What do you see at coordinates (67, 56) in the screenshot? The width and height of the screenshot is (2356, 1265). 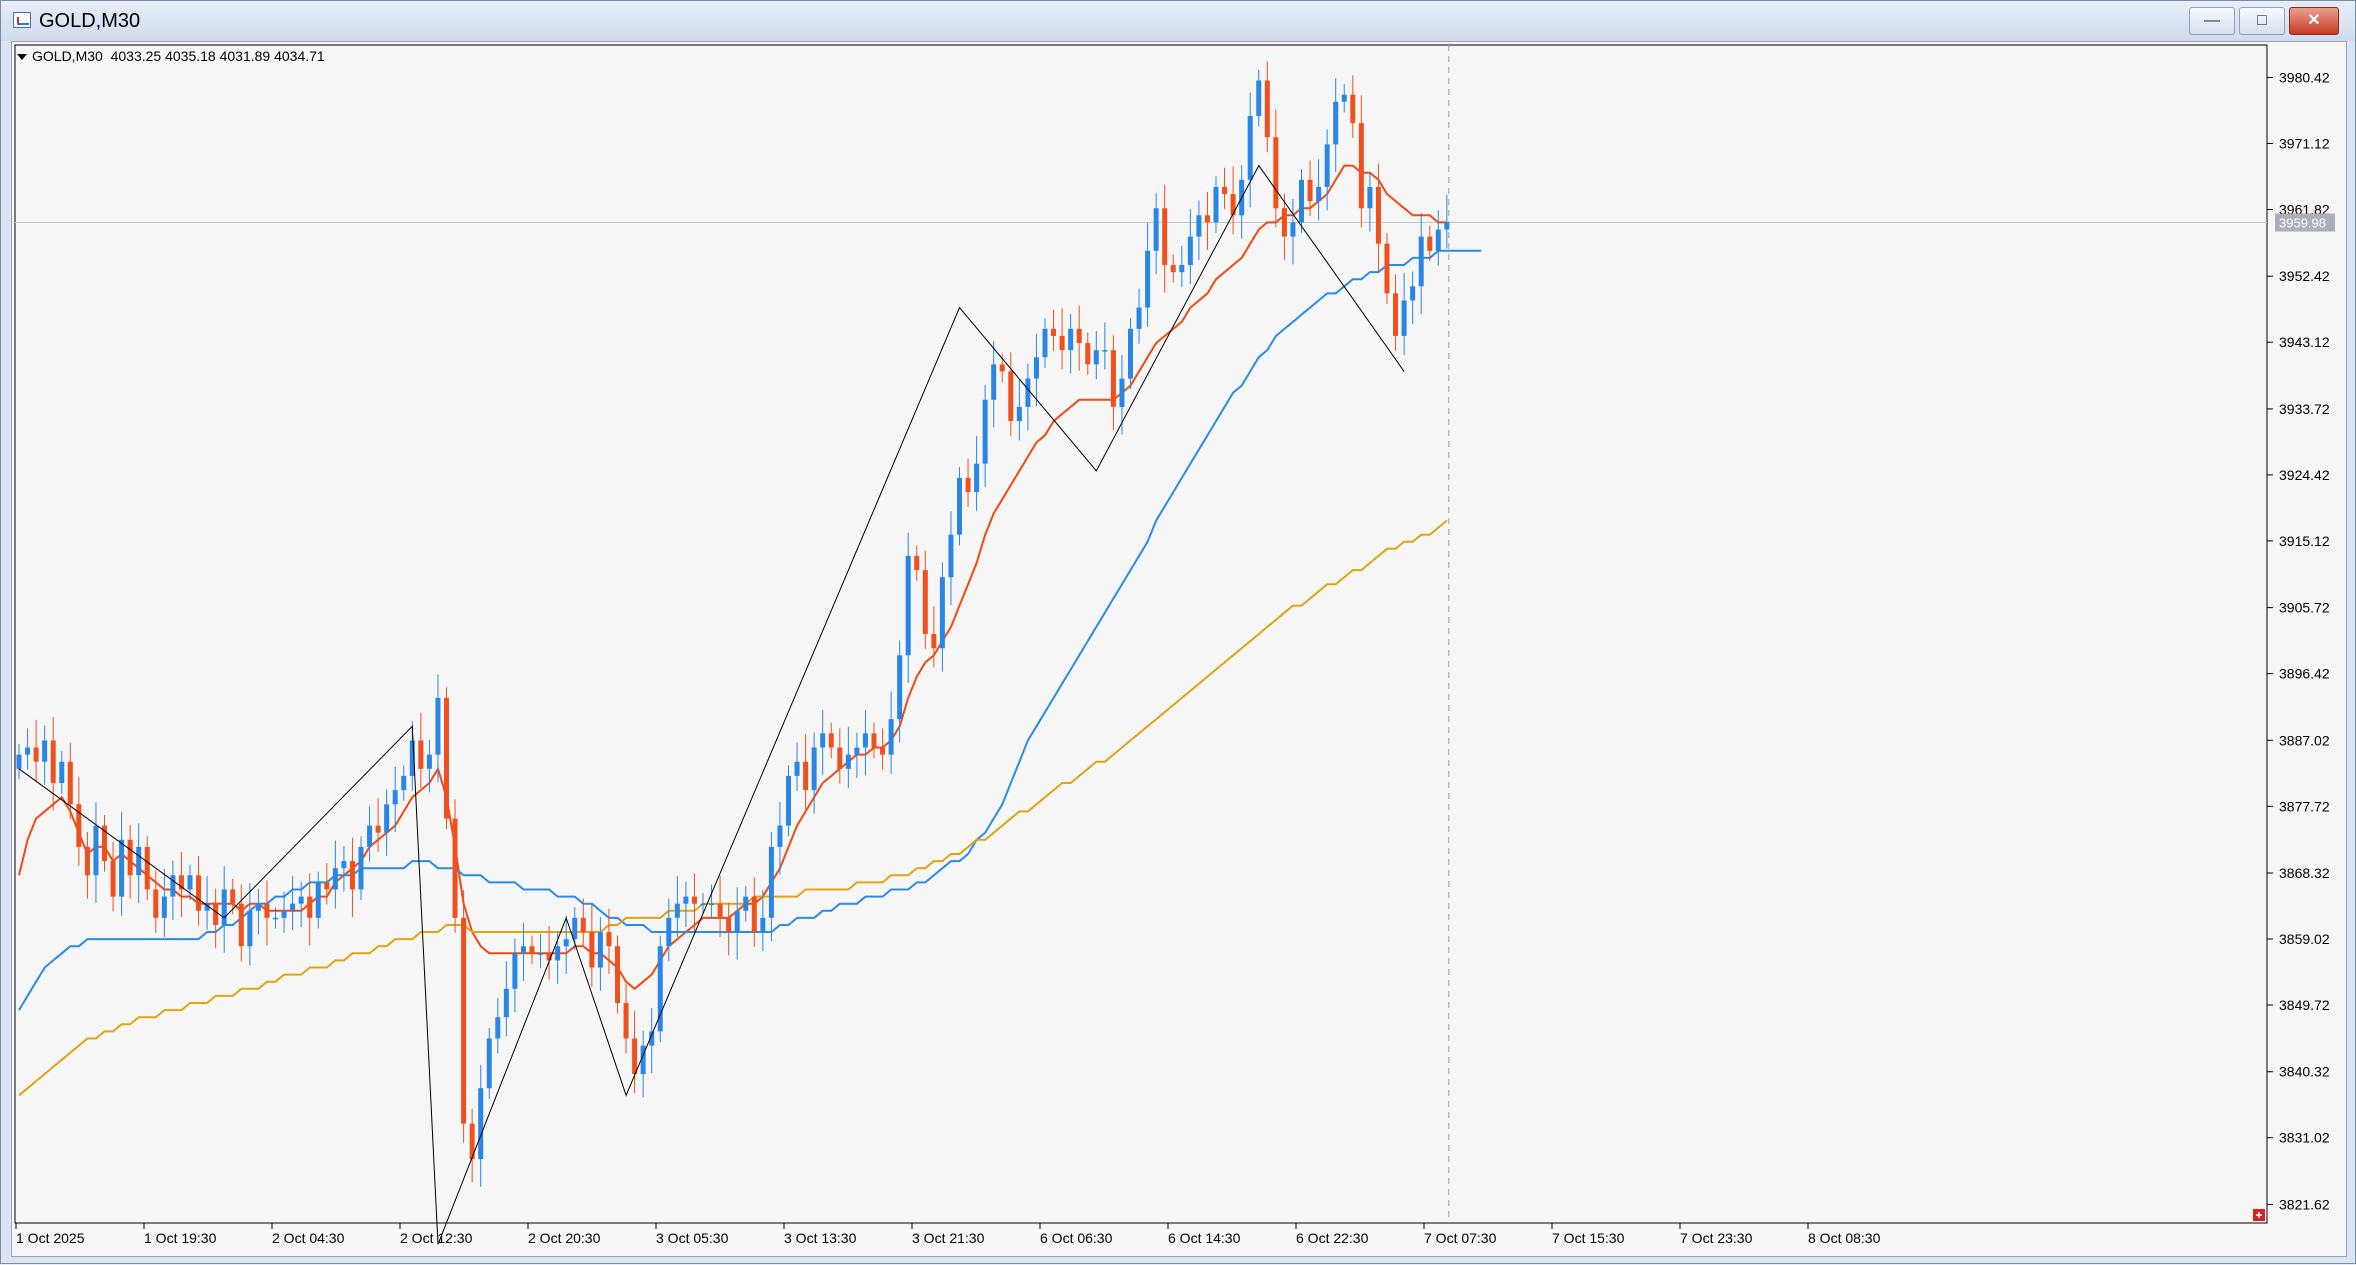 I see `chart-symbol: GOLD,M30` at bounding box center [67, 56].